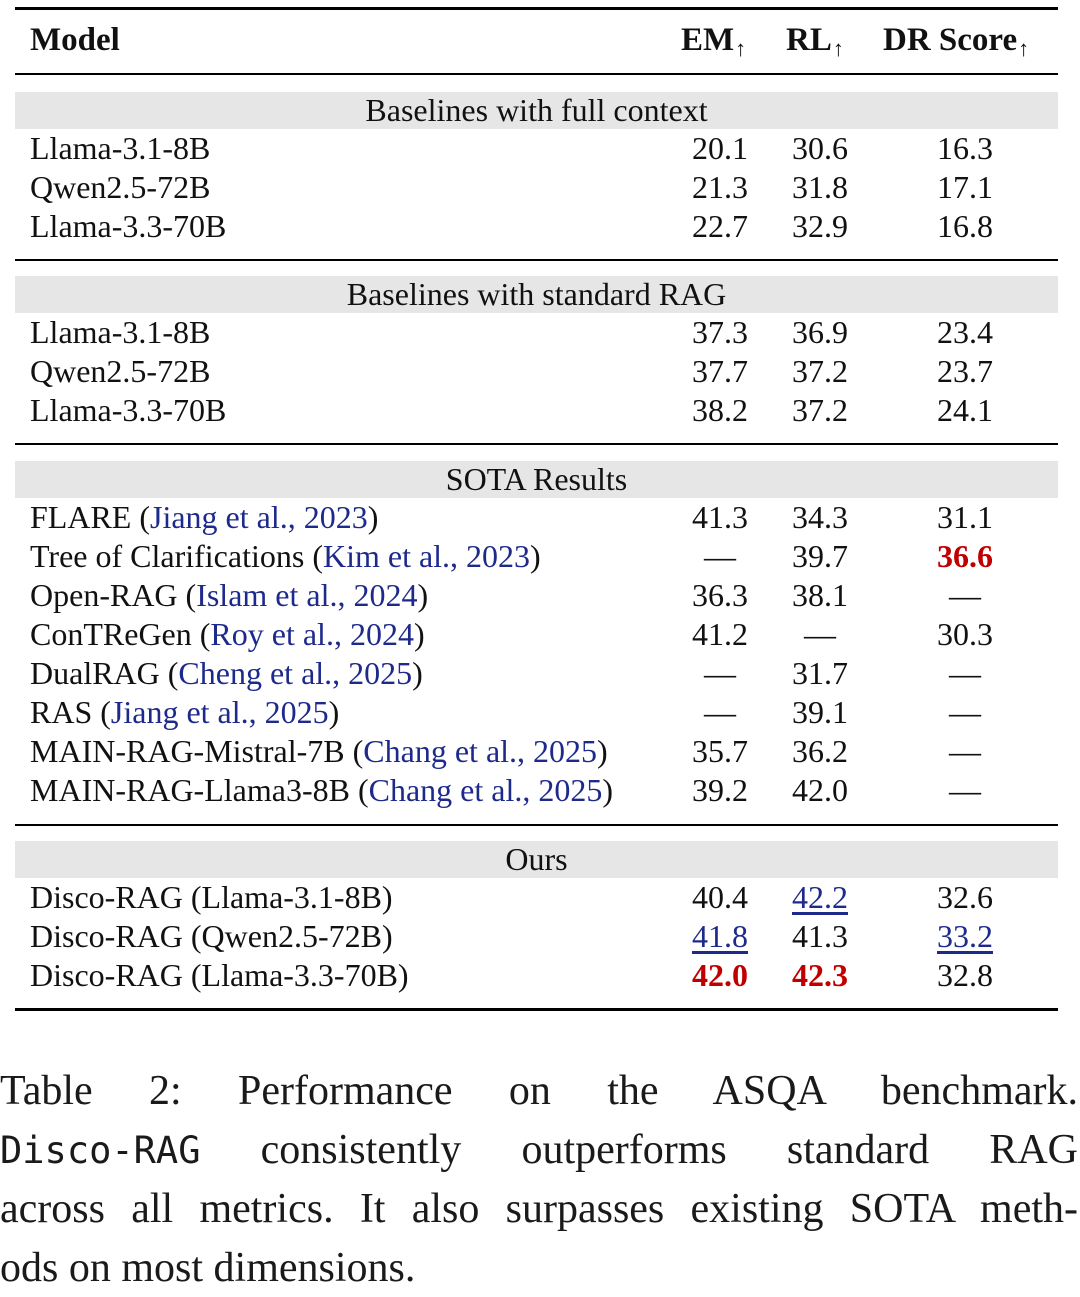 This screenshot has width=1080, height=1297. I want to click on rl-value: 31.7, so click(820, 673).